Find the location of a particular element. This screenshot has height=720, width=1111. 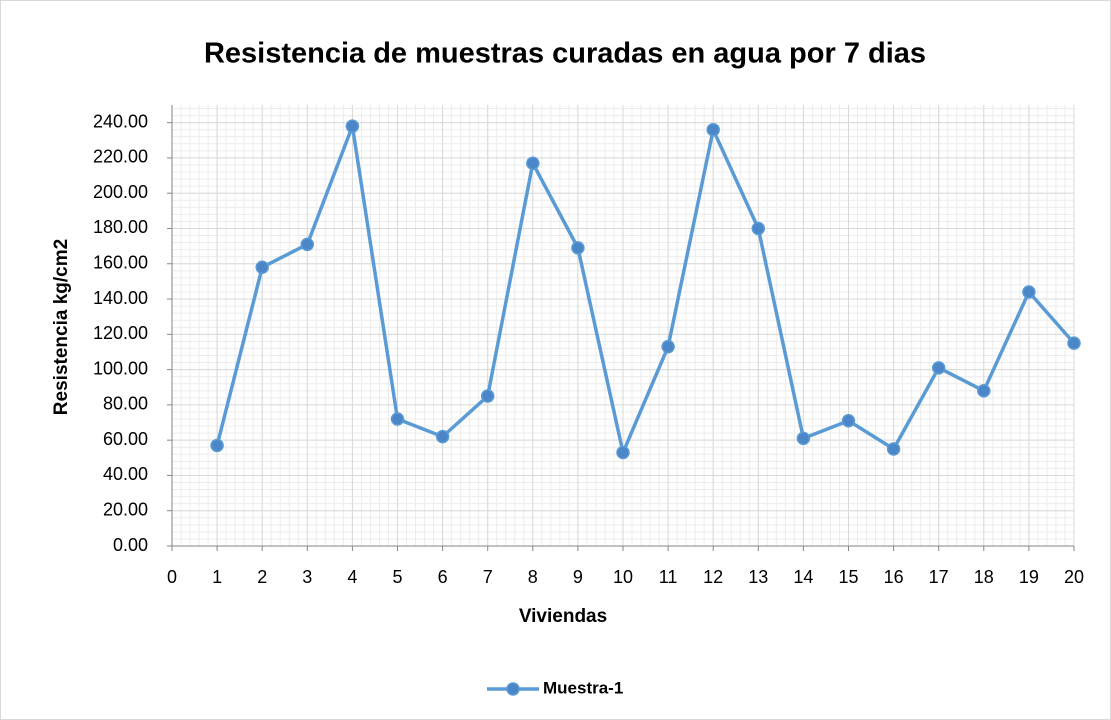

legend-label: Muestra-1 is located at coordinates (583, 687).